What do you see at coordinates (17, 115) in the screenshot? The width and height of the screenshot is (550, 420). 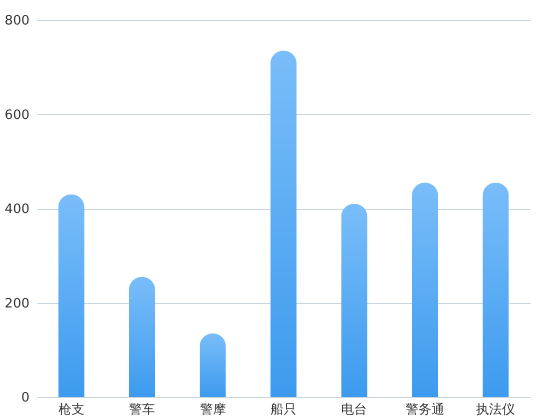 I see `y-tick-label: 600` at bounding box center [17, 115].